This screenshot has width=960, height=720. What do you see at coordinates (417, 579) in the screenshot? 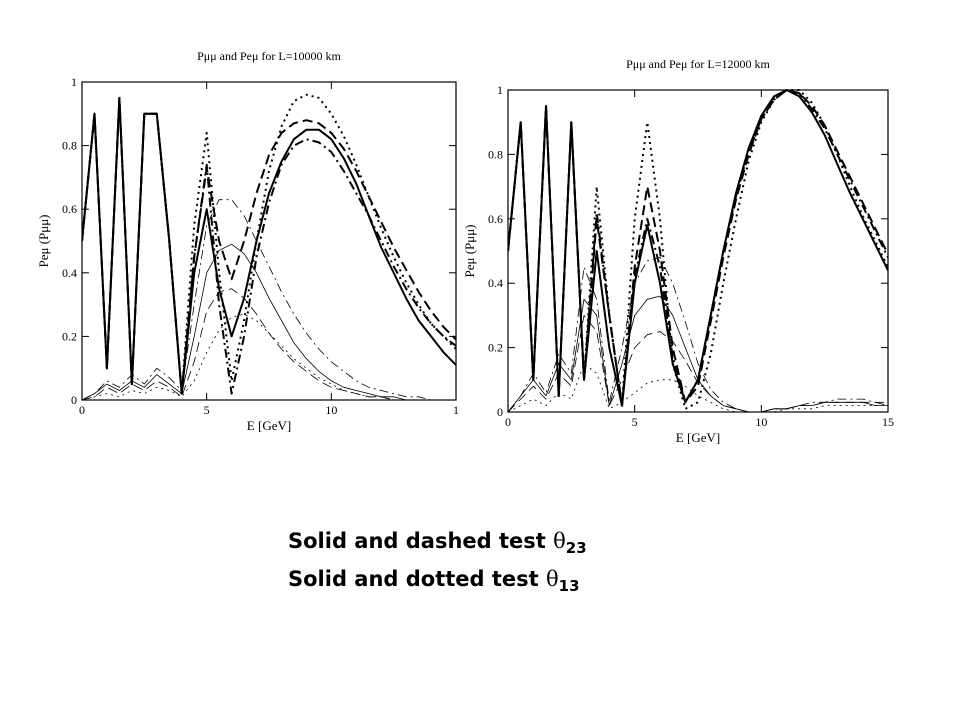
I see `caption-text: Solid and dotted test` at bounding box center [417, 579].